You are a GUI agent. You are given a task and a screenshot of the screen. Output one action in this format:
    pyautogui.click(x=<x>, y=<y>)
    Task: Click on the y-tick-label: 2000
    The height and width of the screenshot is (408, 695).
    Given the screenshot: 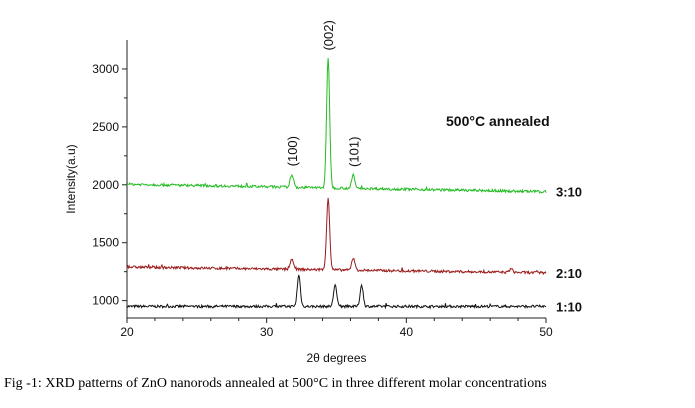 What is the action you would take?
    pyautogui.click(x=105, y=185)
    